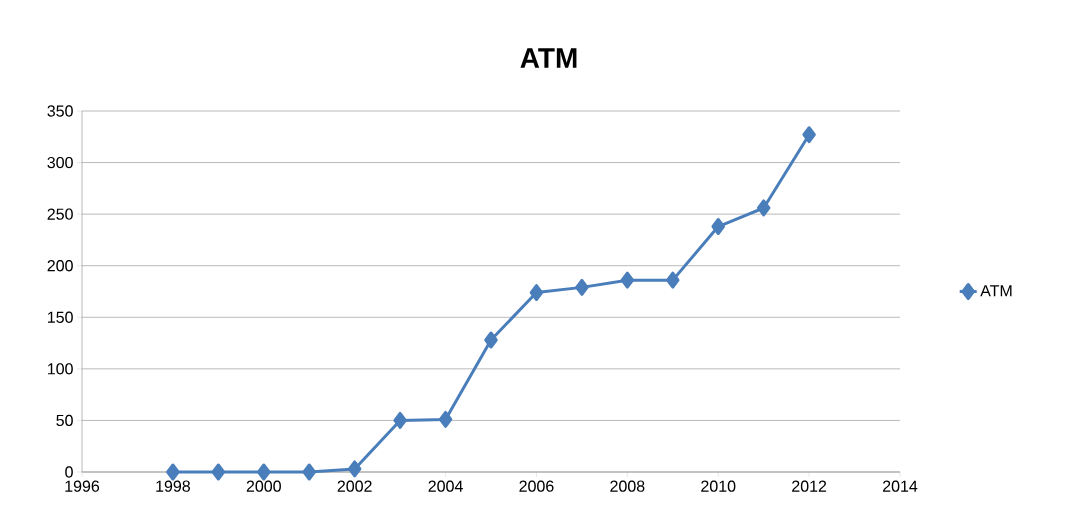 The width and height of the screenshot is (1079, 524). I want to click on y-tick-label: 200, so click(60, 266).